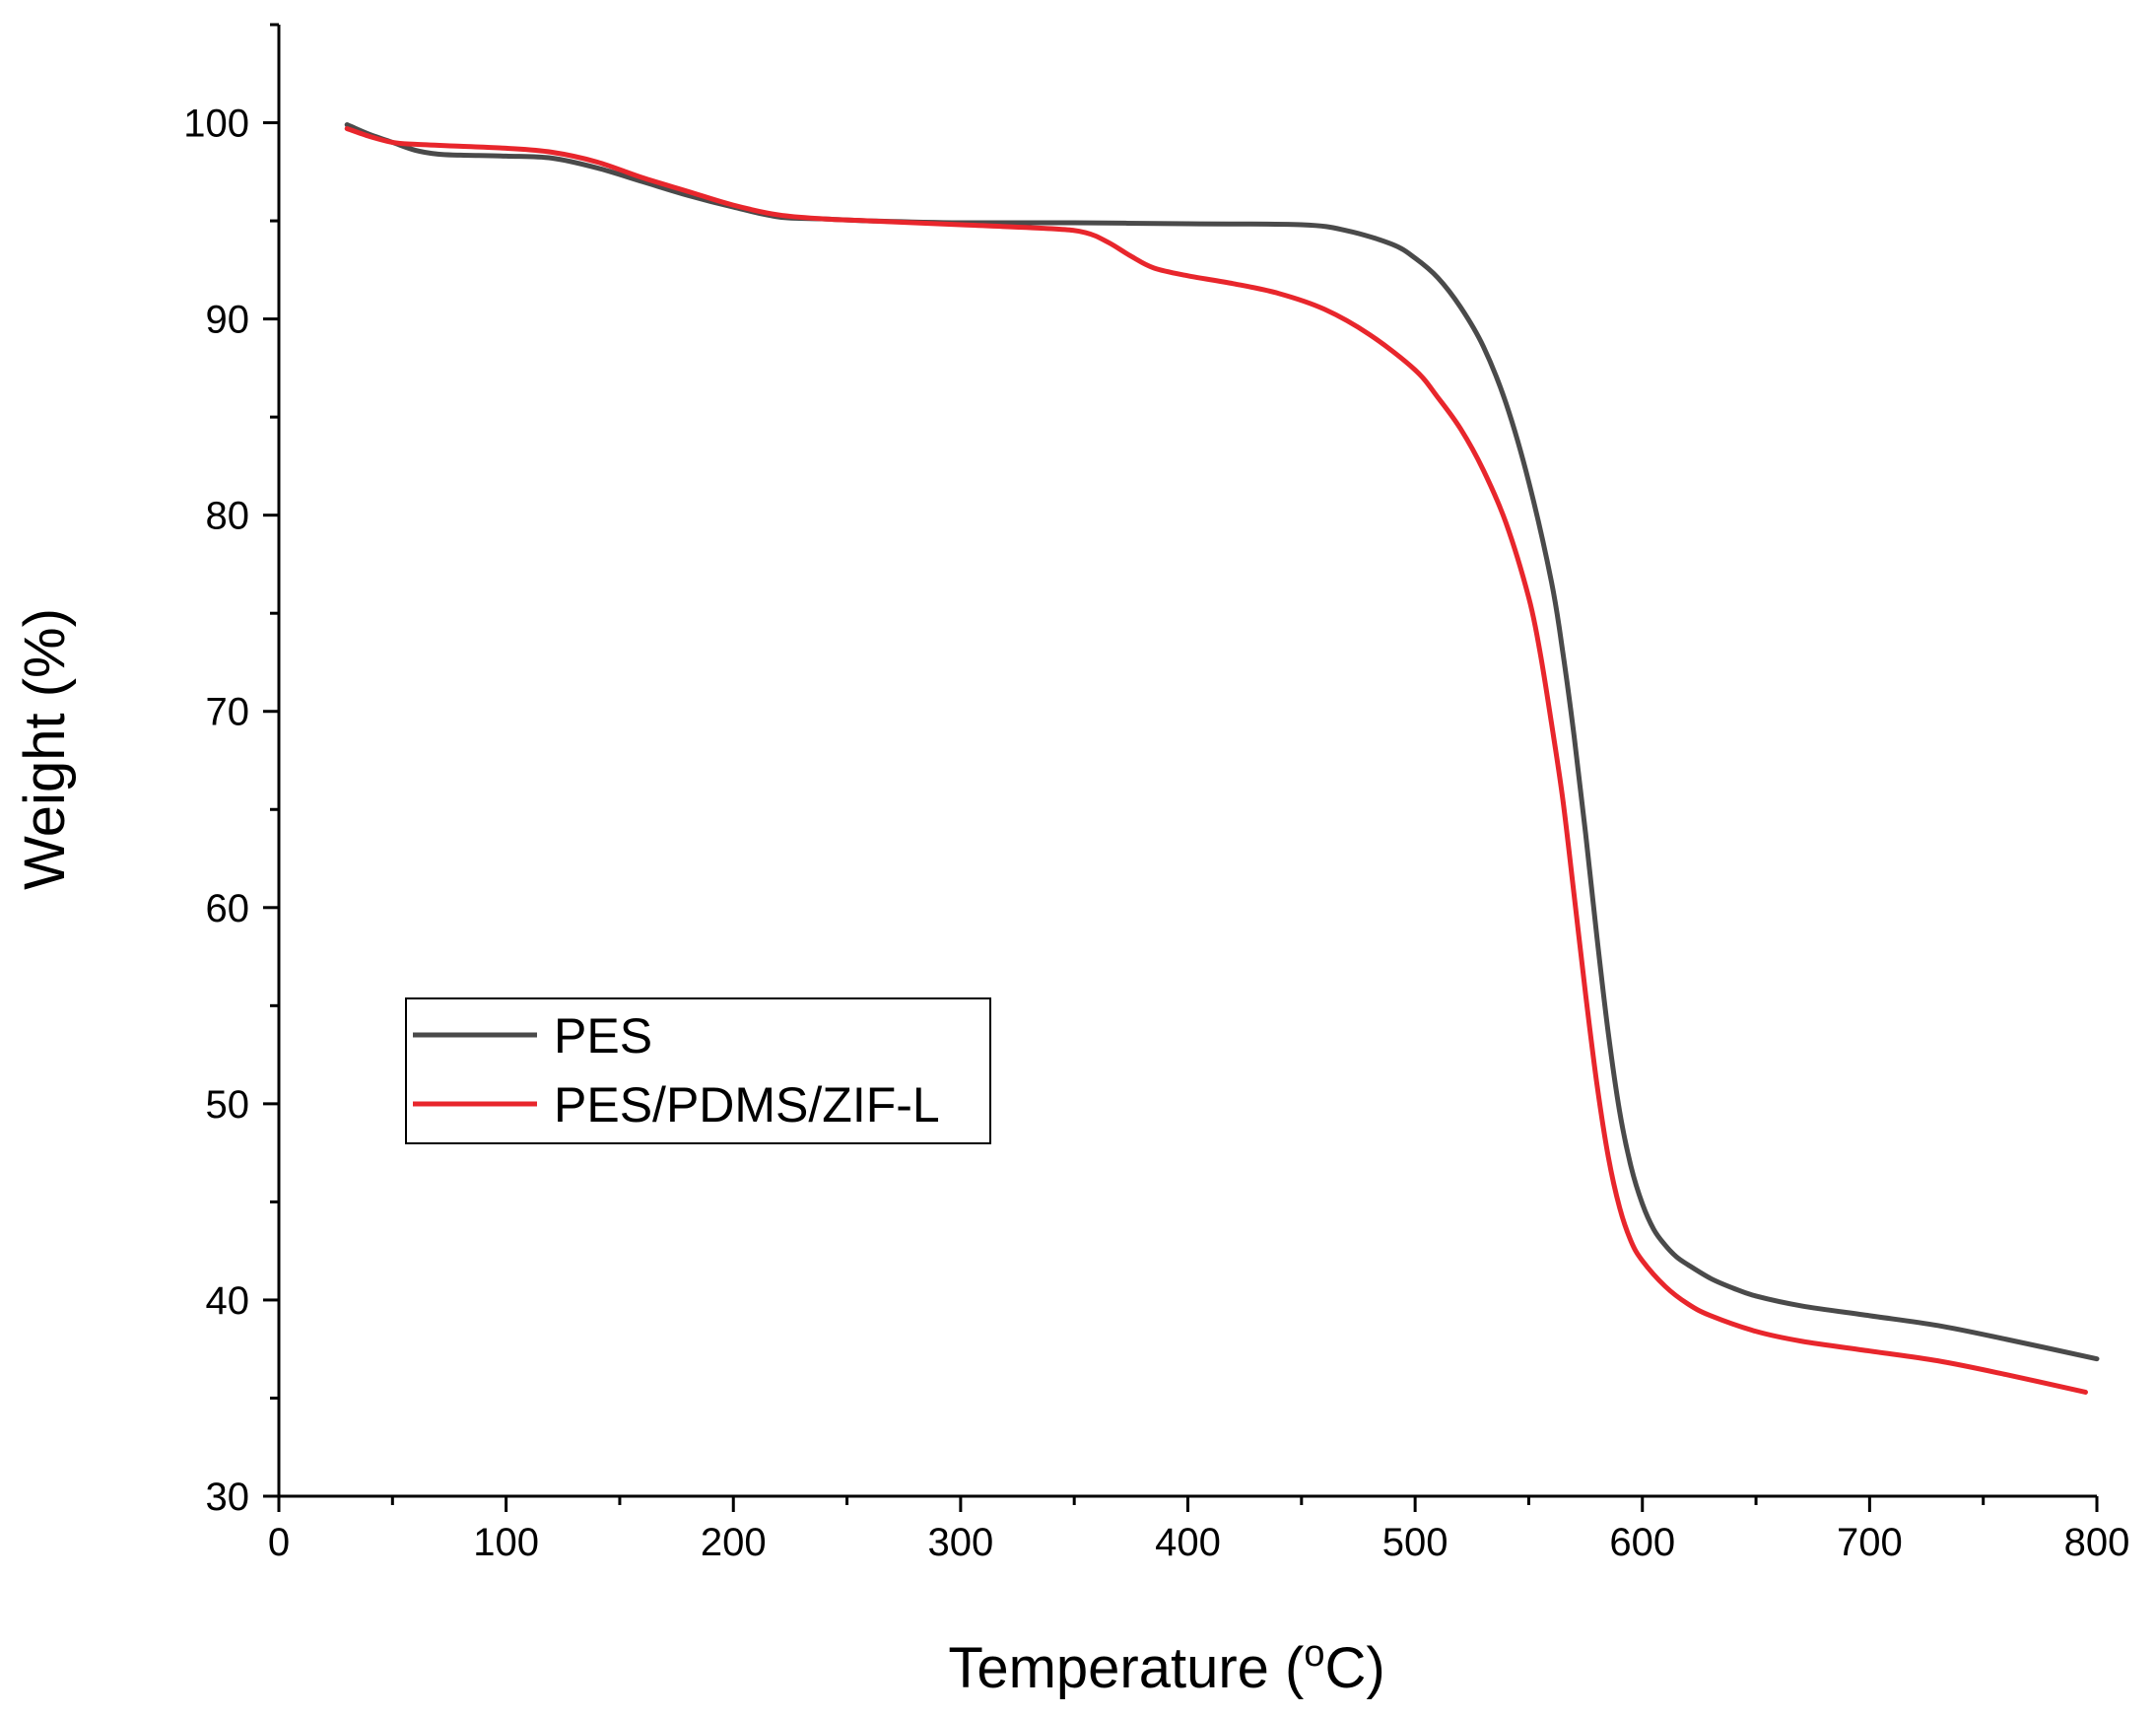  Describe the element at coordinates (1416, 1542) in the screenshot. I see `x-tick-label: 500` at that location.